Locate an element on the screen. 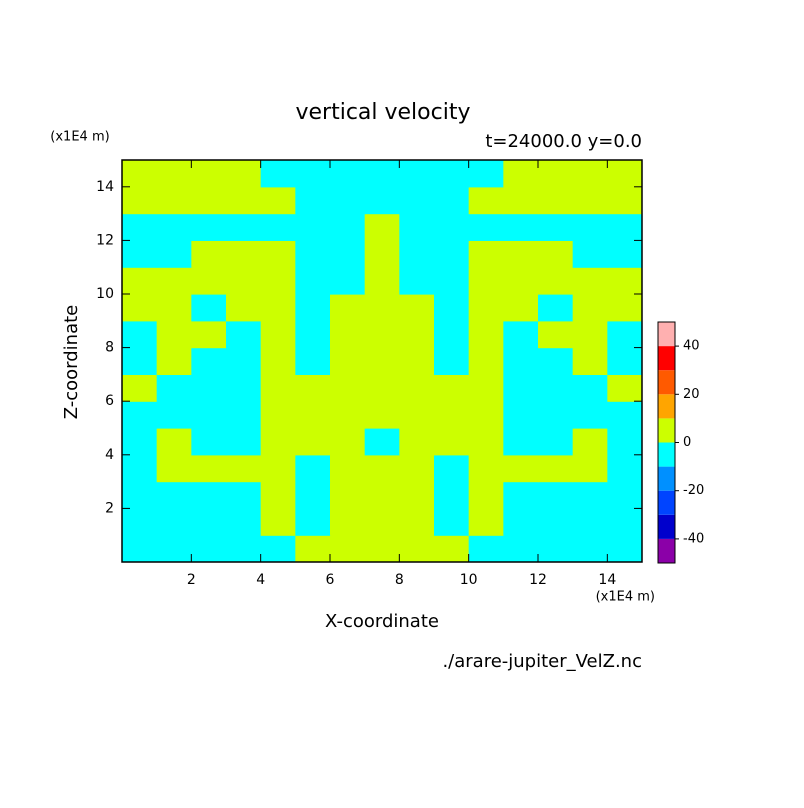 This screenshot has height=808, width=804. y-tick-label: 12 is located at coordinates (105, 240).